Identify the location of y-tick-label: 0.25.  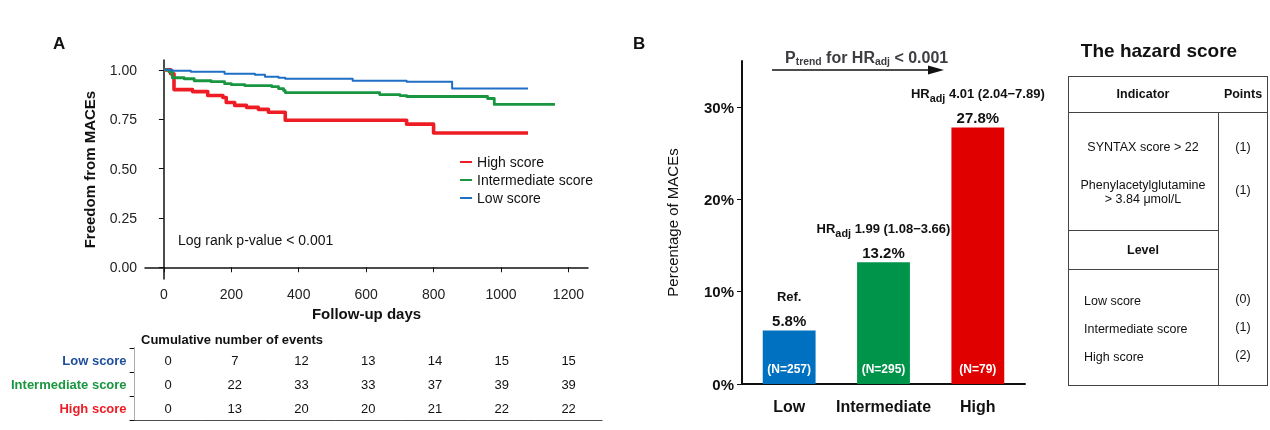
(123, 217).